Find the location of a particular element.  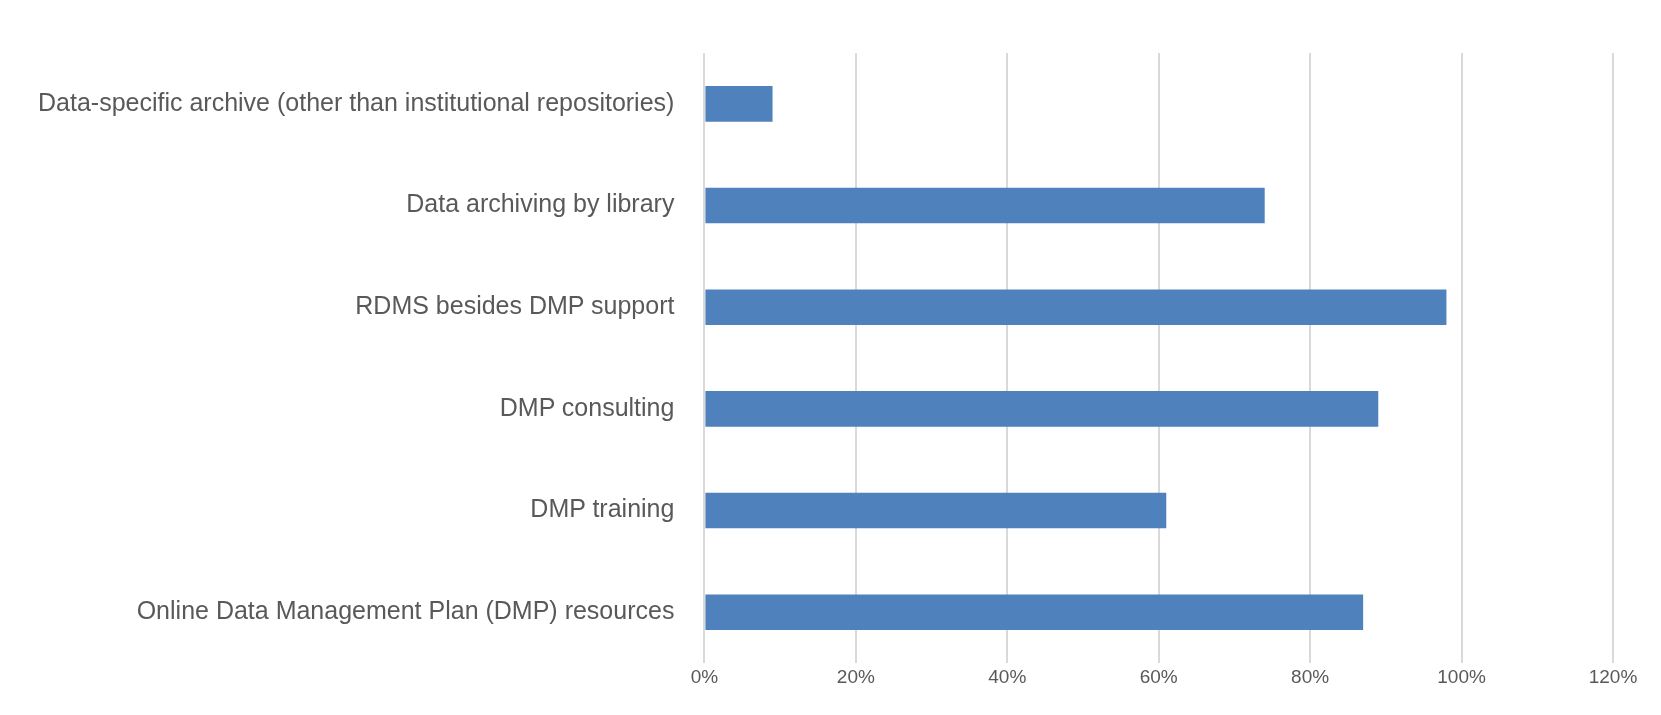

x-tick-label: 100% is located at coordinates (1461, 676).